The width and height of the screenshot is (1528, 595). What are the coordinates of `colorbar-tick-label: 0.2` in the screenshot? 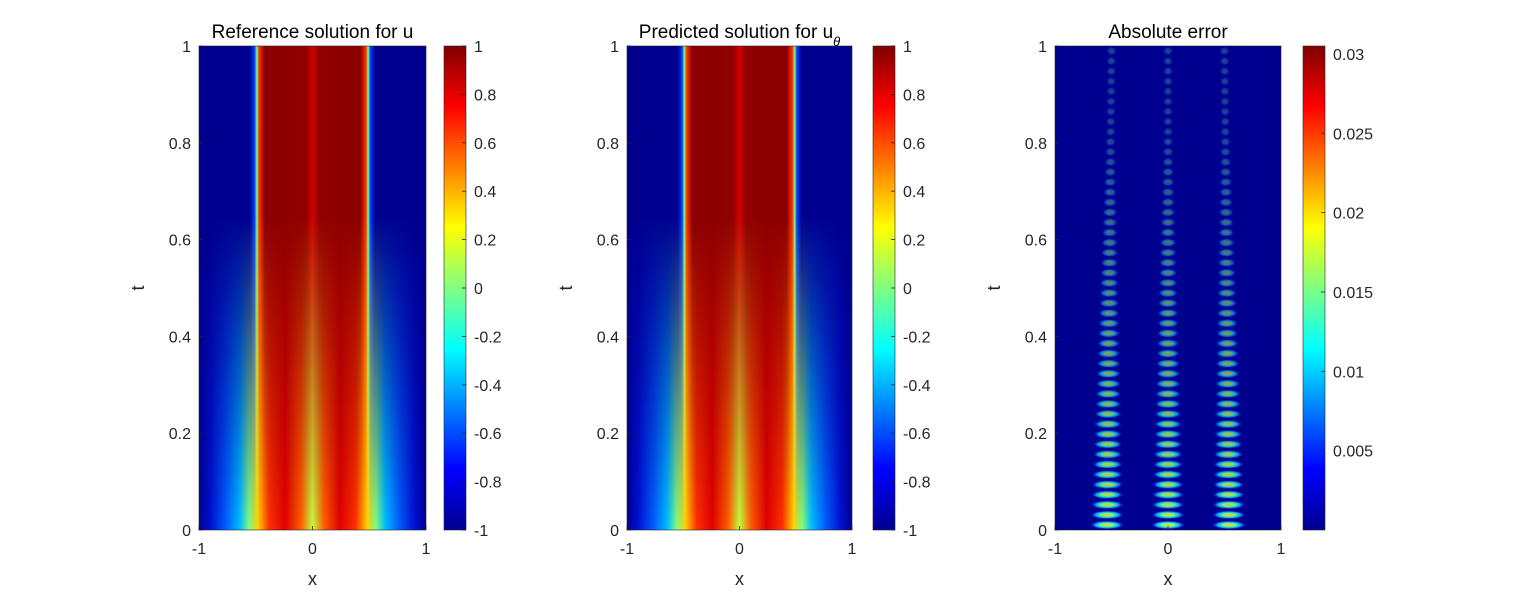 It's located at (485, 241).